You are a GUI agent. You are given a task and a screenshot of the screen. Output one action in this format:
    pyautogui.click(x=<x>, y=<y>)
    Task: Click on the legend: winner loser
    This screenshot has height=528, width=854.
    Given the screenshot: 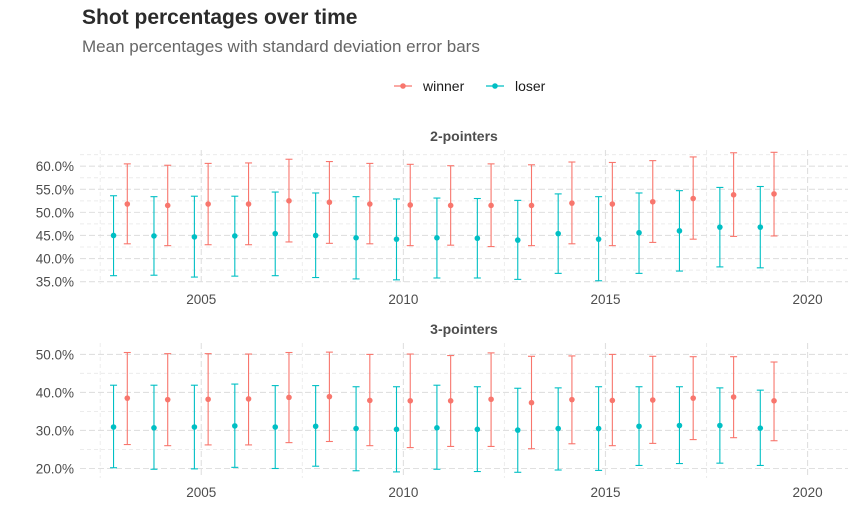 What is the action you would take?
    pyautogui.click(x=470, y=86)
    